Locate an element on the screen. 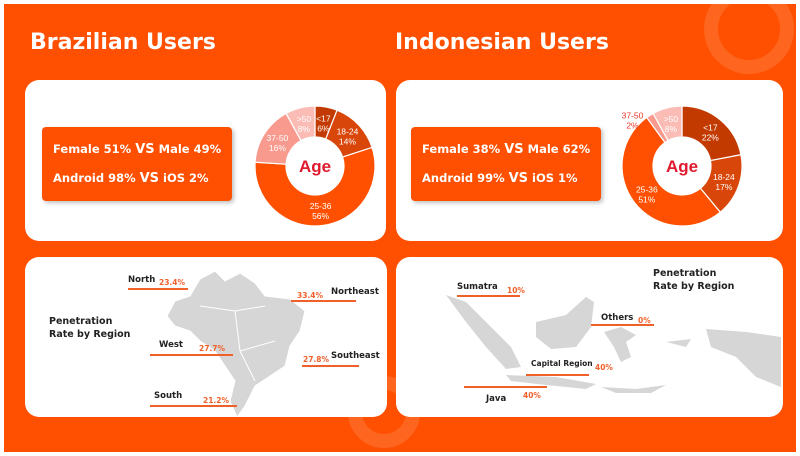 This screenshot has height=456, width=800. age-slice-pct: 56% is located at coordinates (320, 216).